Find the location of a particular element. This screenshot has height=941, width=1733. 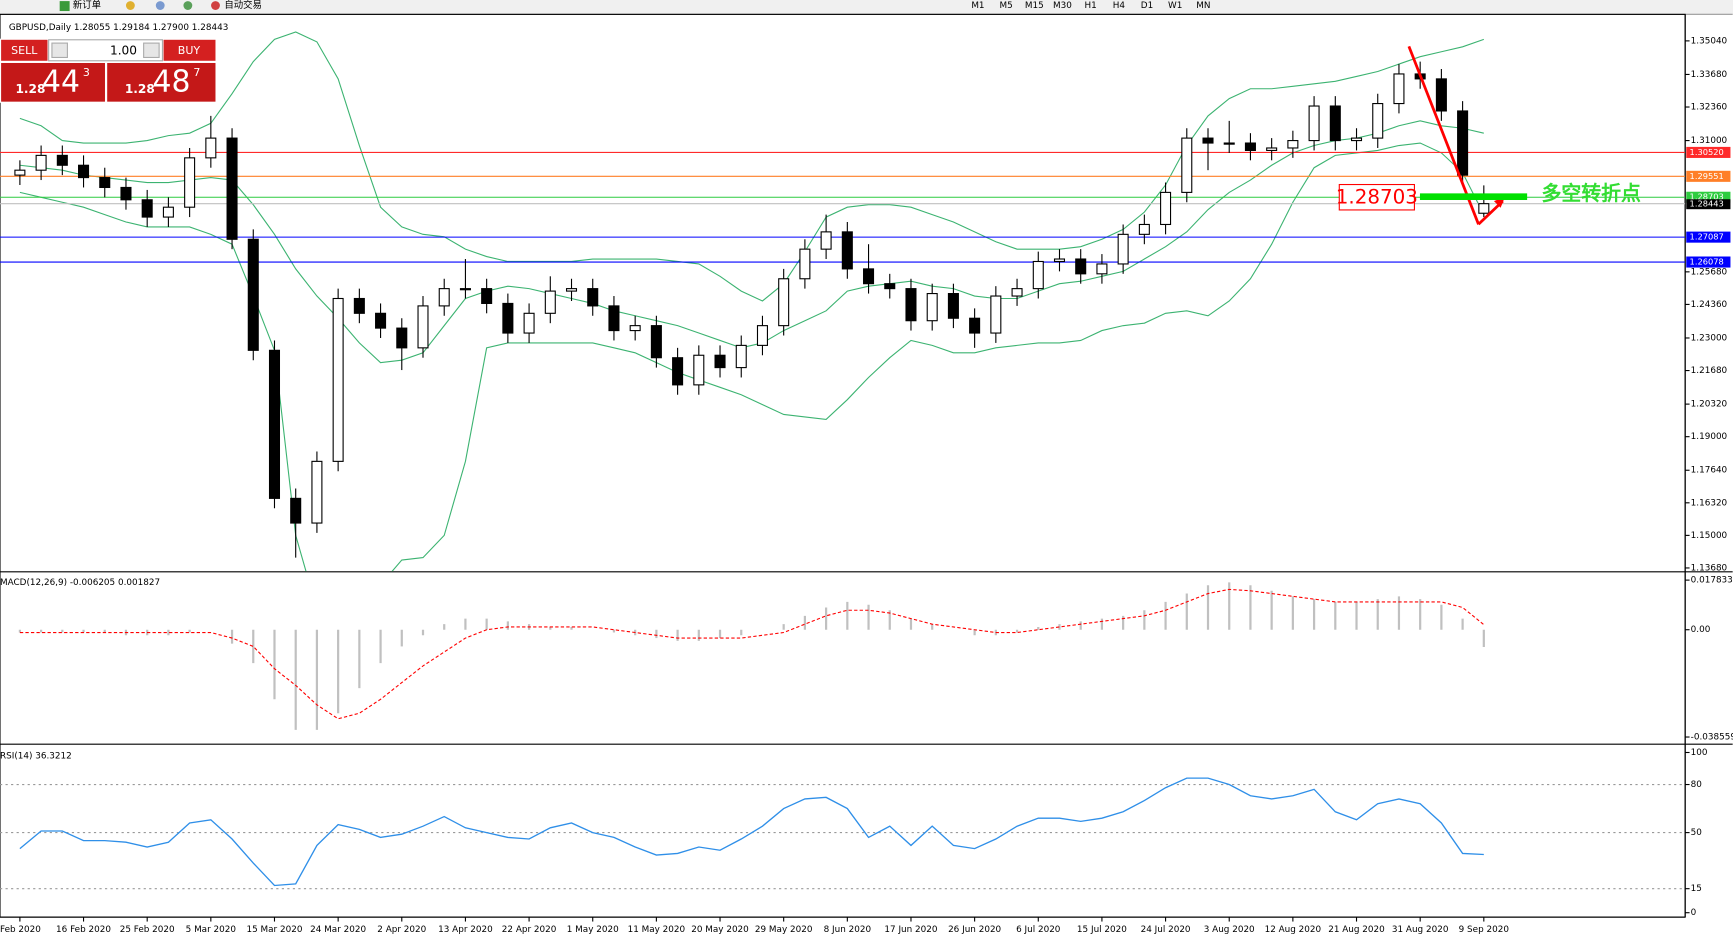

x-tick-label: 8 Jun 2020 is located at coordinates (848, 930).